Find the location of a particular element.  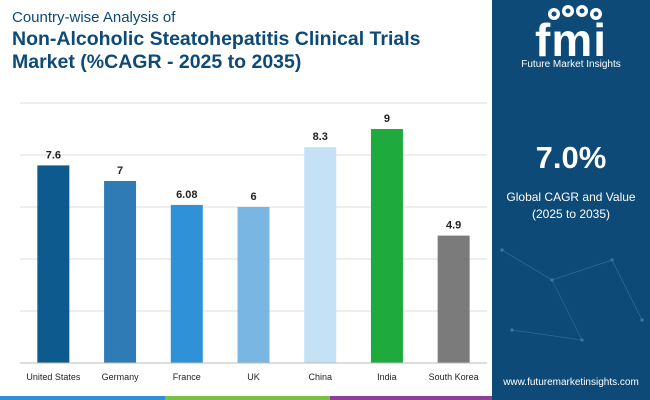

data-label: 7.6 is located at coordinates (53, 155).